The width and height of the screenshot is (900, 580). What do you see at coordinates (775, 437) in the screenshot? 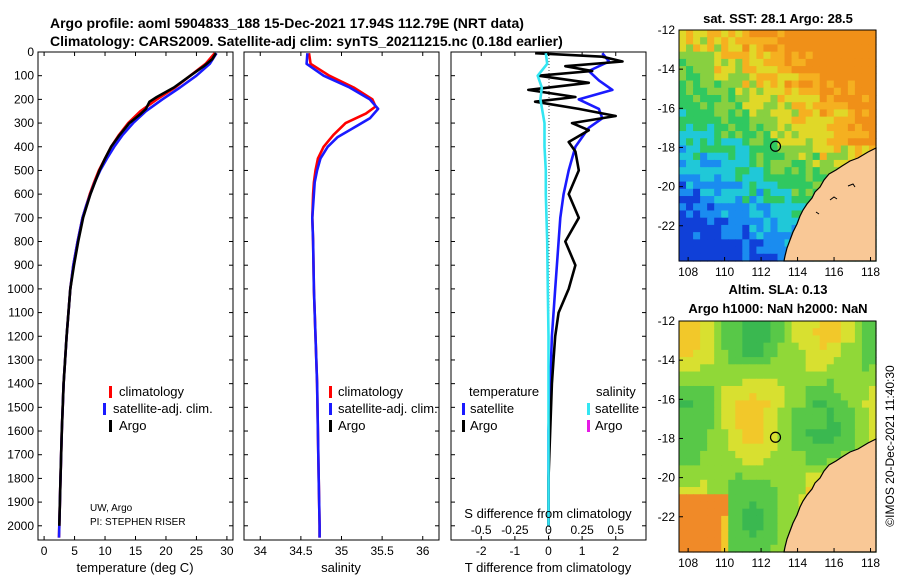
I see `sla-argo-location-marker` at bounding box center [775, 437].